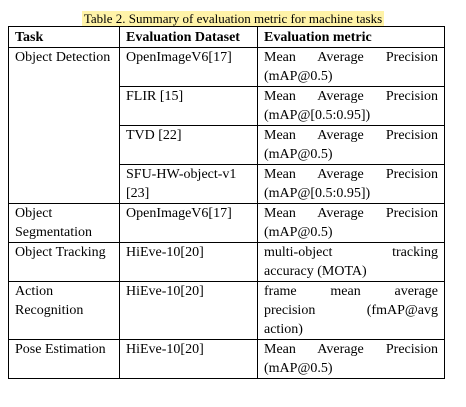 This screenshot has width=466, height=407. What do you see at coordinates (64, 37) in the screenshot?
I see `header-task: Task` at bounding box center [64, 37].